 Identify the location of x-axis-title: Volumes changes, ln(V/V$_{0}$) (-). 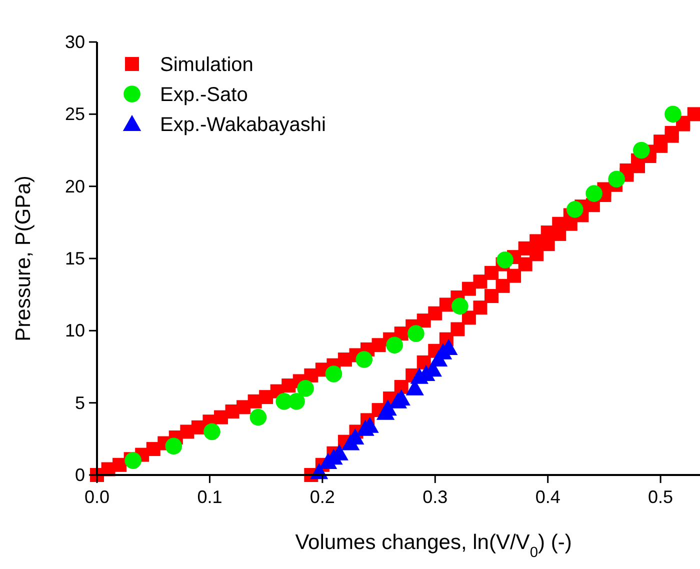
(433, 546).